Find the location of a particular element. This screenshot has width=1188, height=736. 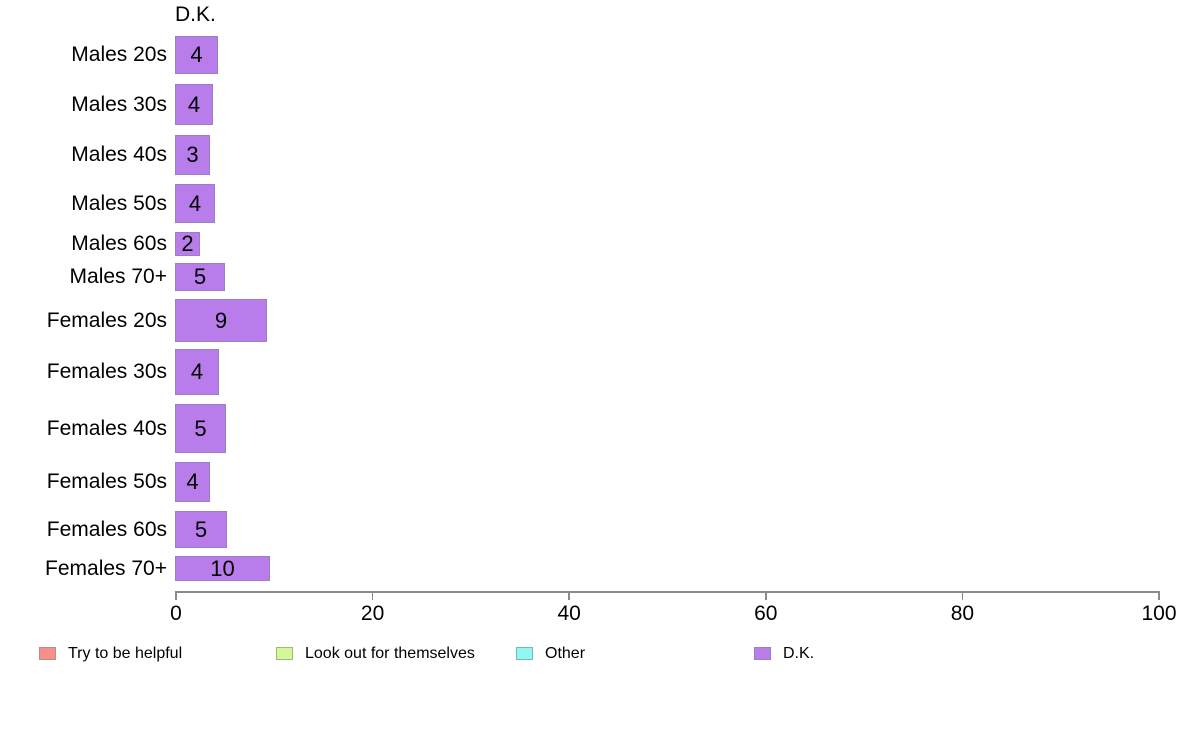

category-label-males-30s: Males 30s is located at coordinates (119, 104).